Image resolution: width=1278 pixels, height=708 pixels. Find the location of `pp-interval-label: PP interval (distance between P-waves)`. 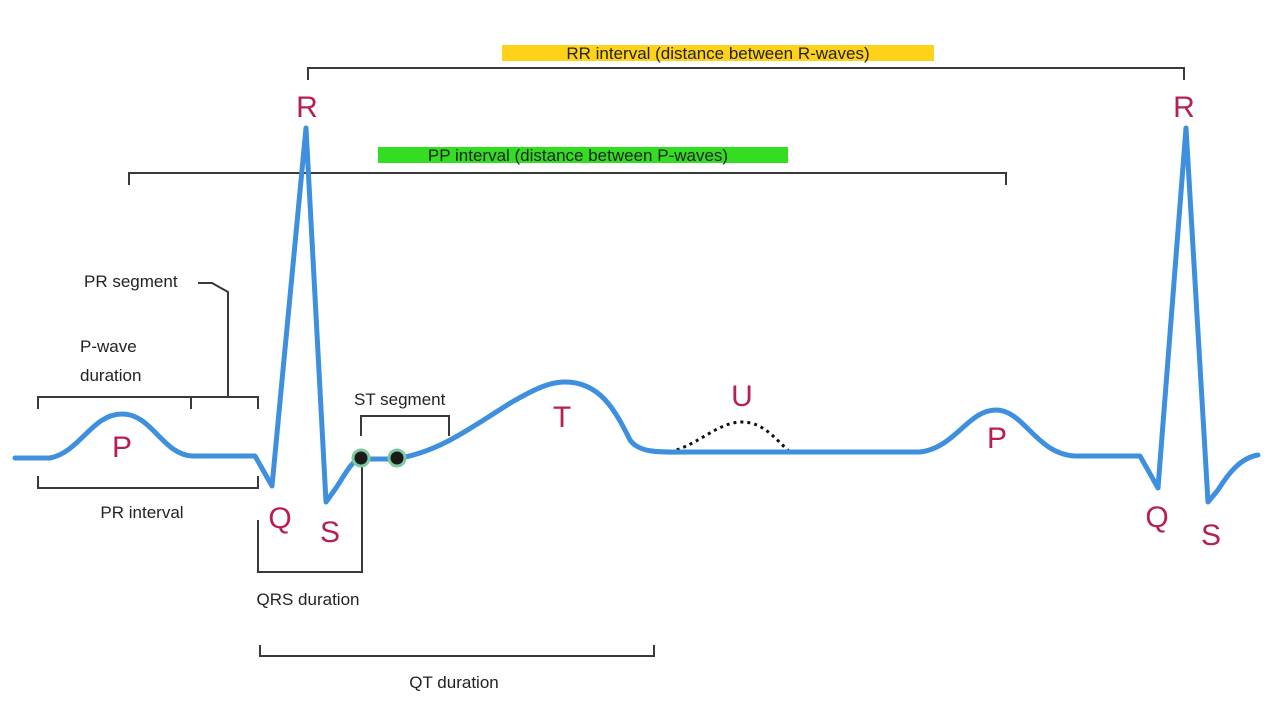

pp-interval-label: PP interval (distance between P-waves) is located at coordinates (578, 155).